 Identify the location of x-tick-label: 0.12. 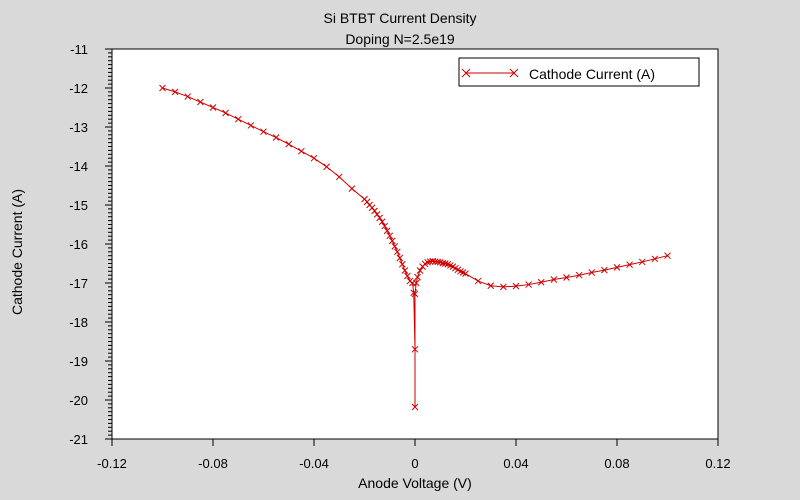
(717, 463).